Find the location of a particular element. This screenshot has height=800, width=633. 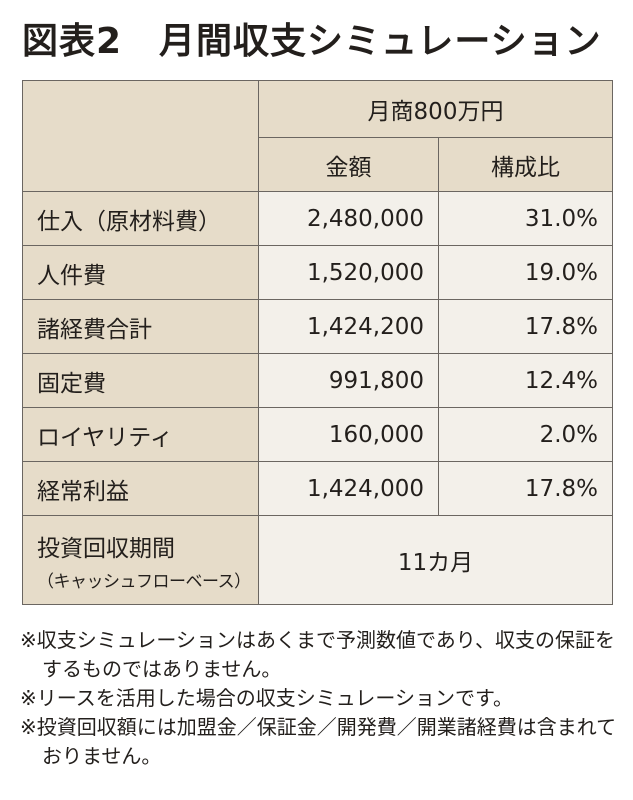

payback-label-cell: 投資回収期間 （キャッシュフローベース） is located at coordinates (140, 560).